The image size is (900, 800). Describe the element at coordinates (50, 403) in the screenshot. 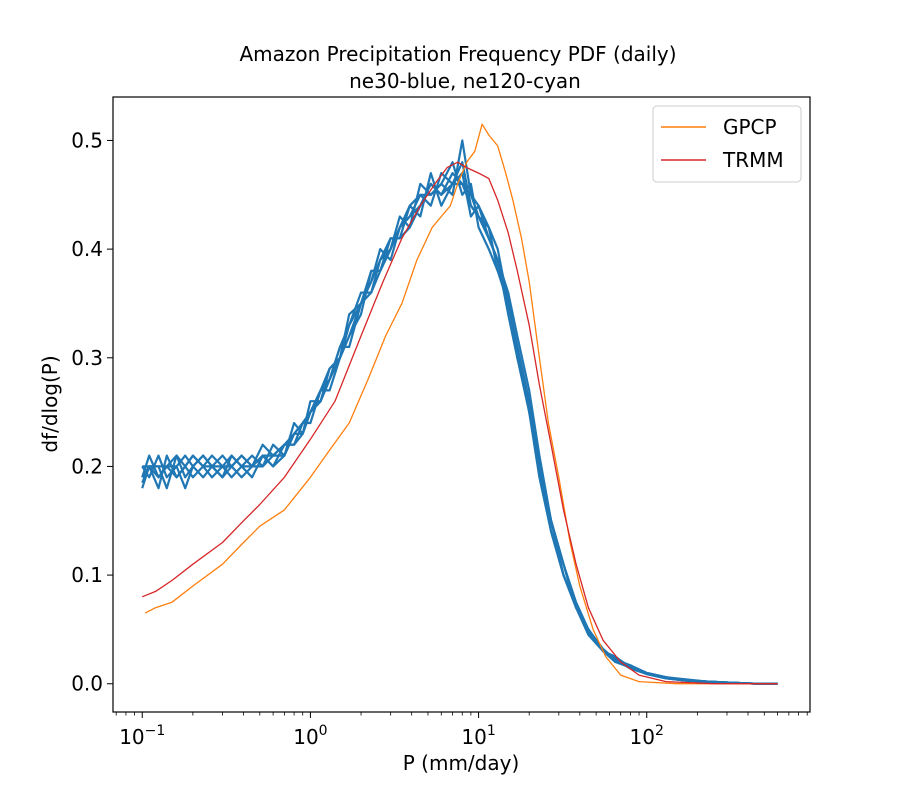

I see `y-axis-label: df/dlog(P)` at that location.